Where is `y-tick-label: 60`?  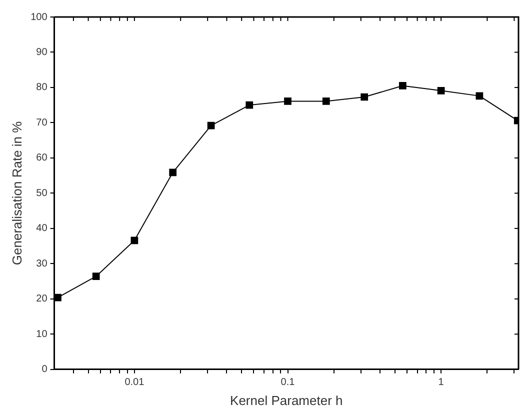
y-tick-label: 60 is located at coordinates (42, 158).